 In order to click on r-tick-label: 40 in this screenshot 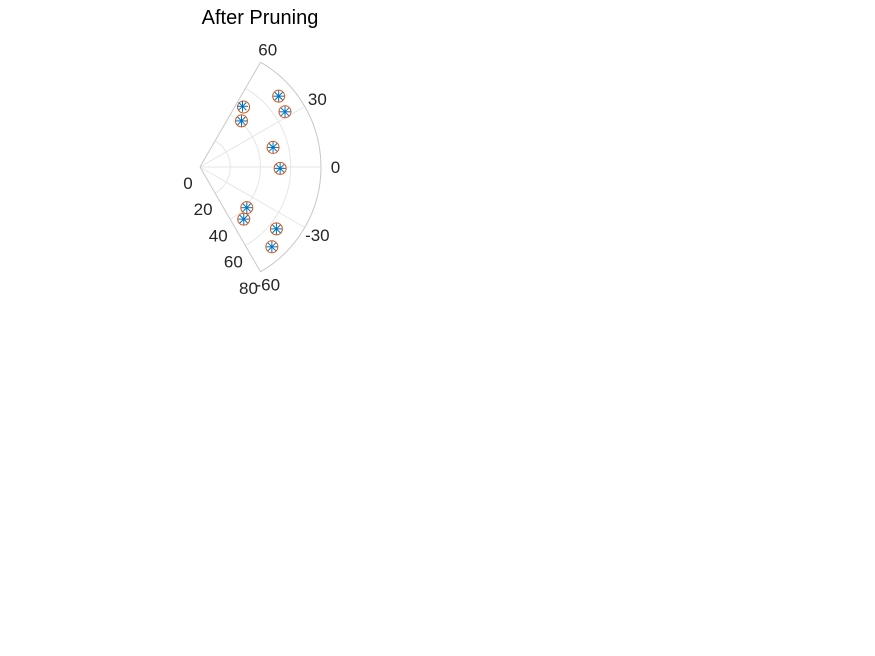, I will do `click(218, 235)`.